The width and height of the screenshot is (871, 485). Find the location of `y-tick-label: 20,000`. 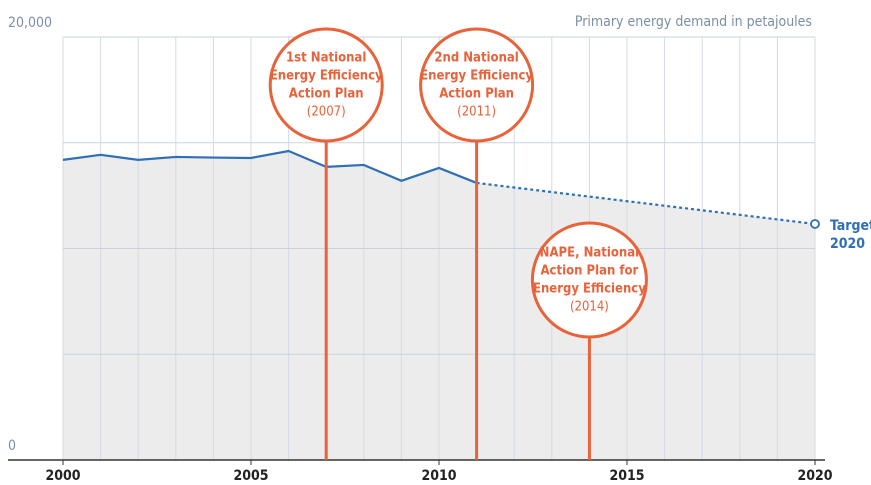

y-tick-label: 20,000 is located at coordinates (30, 23).